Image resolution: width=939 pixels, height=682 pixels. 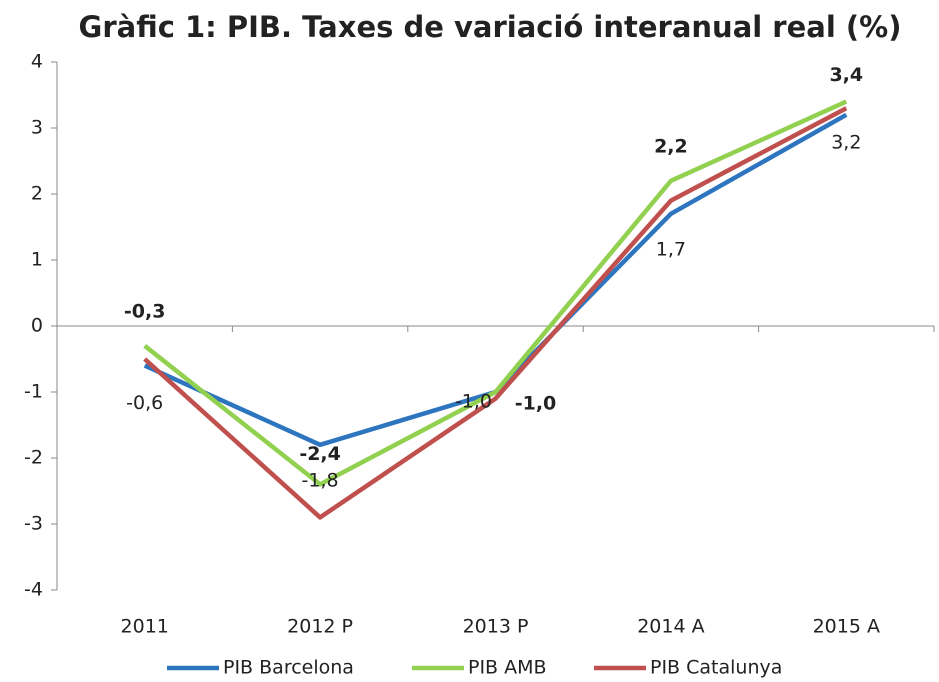 What do you see at coordinates (846, 627) in the screenshot?
I see `x-tick-label: 2015 A` at bounding box center [846, 627].